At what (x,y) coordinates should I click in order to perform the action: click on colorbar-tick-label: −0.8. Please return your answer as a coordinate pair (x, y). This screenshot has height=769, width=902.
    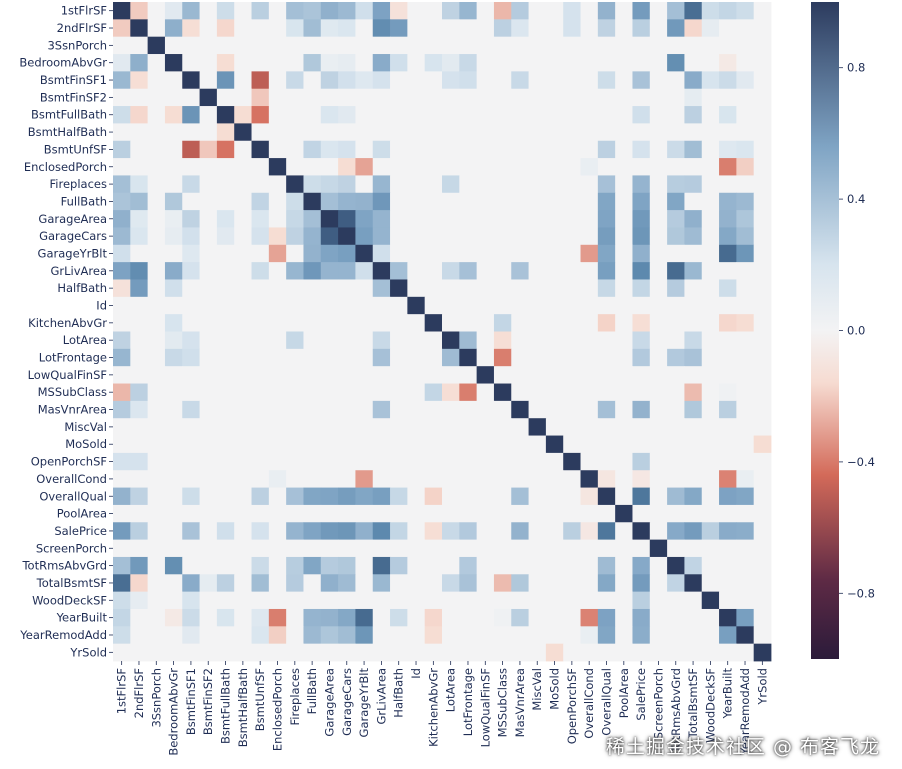
    Looking at the image, I should click on (861, 593).